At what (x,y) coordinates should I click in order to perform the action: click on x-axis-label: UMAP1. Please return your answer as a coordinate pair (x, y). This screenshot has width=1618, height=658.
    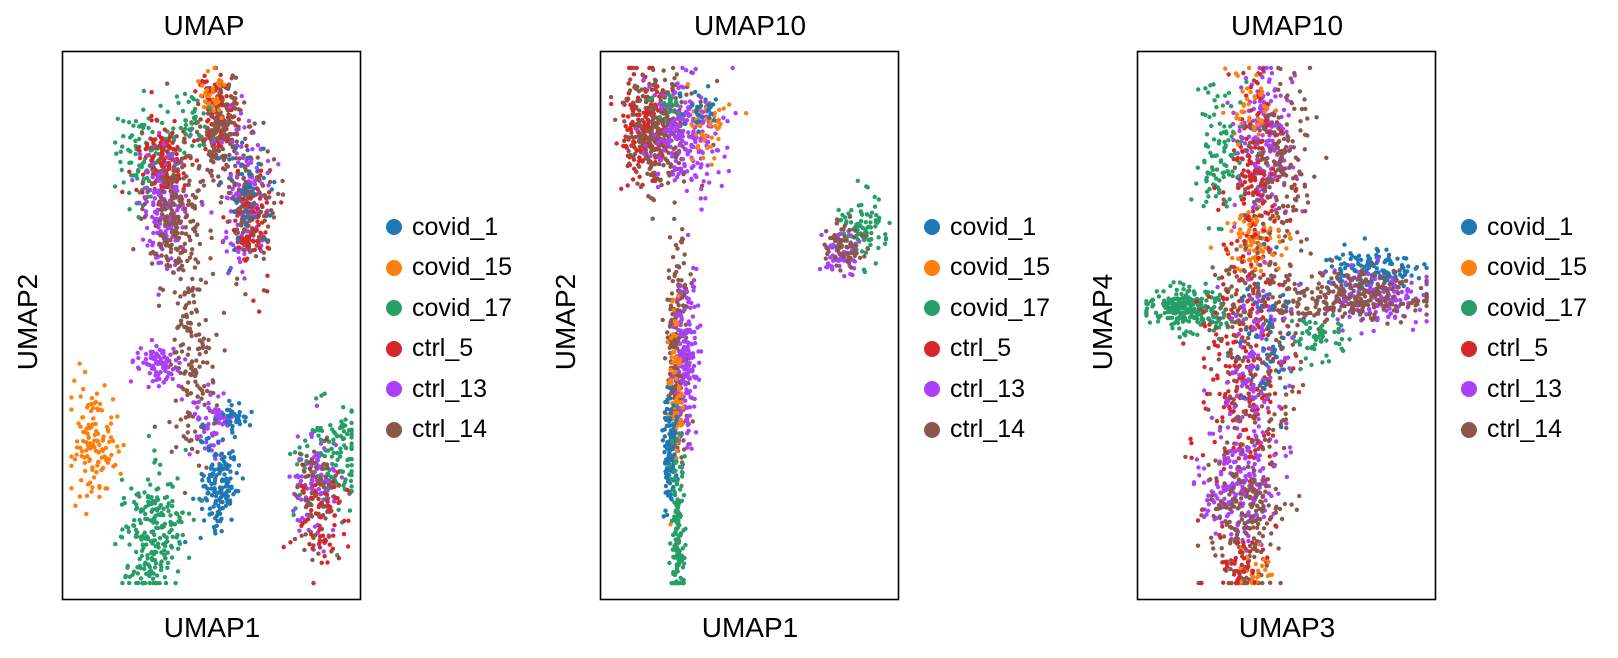
    Looking at the image, I should click on (212, 627).